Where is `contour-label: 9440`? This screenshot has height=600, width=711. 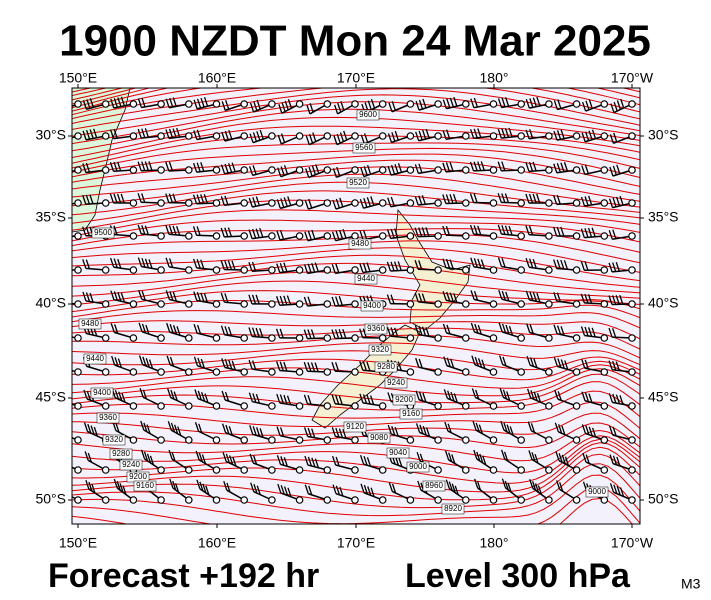
contour-label: 9440 is located at coordinates (95, 358).